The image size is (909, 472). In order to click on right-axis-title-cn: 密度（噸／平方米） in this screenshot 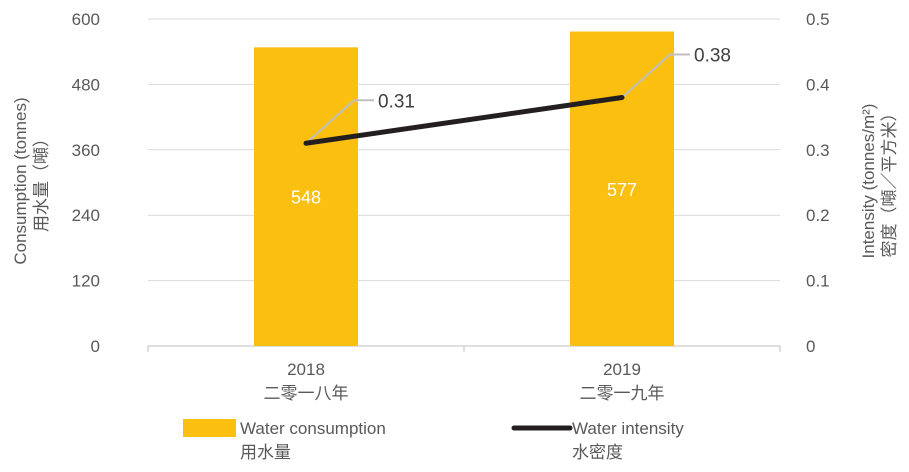, I will do `click(889, 181)`.